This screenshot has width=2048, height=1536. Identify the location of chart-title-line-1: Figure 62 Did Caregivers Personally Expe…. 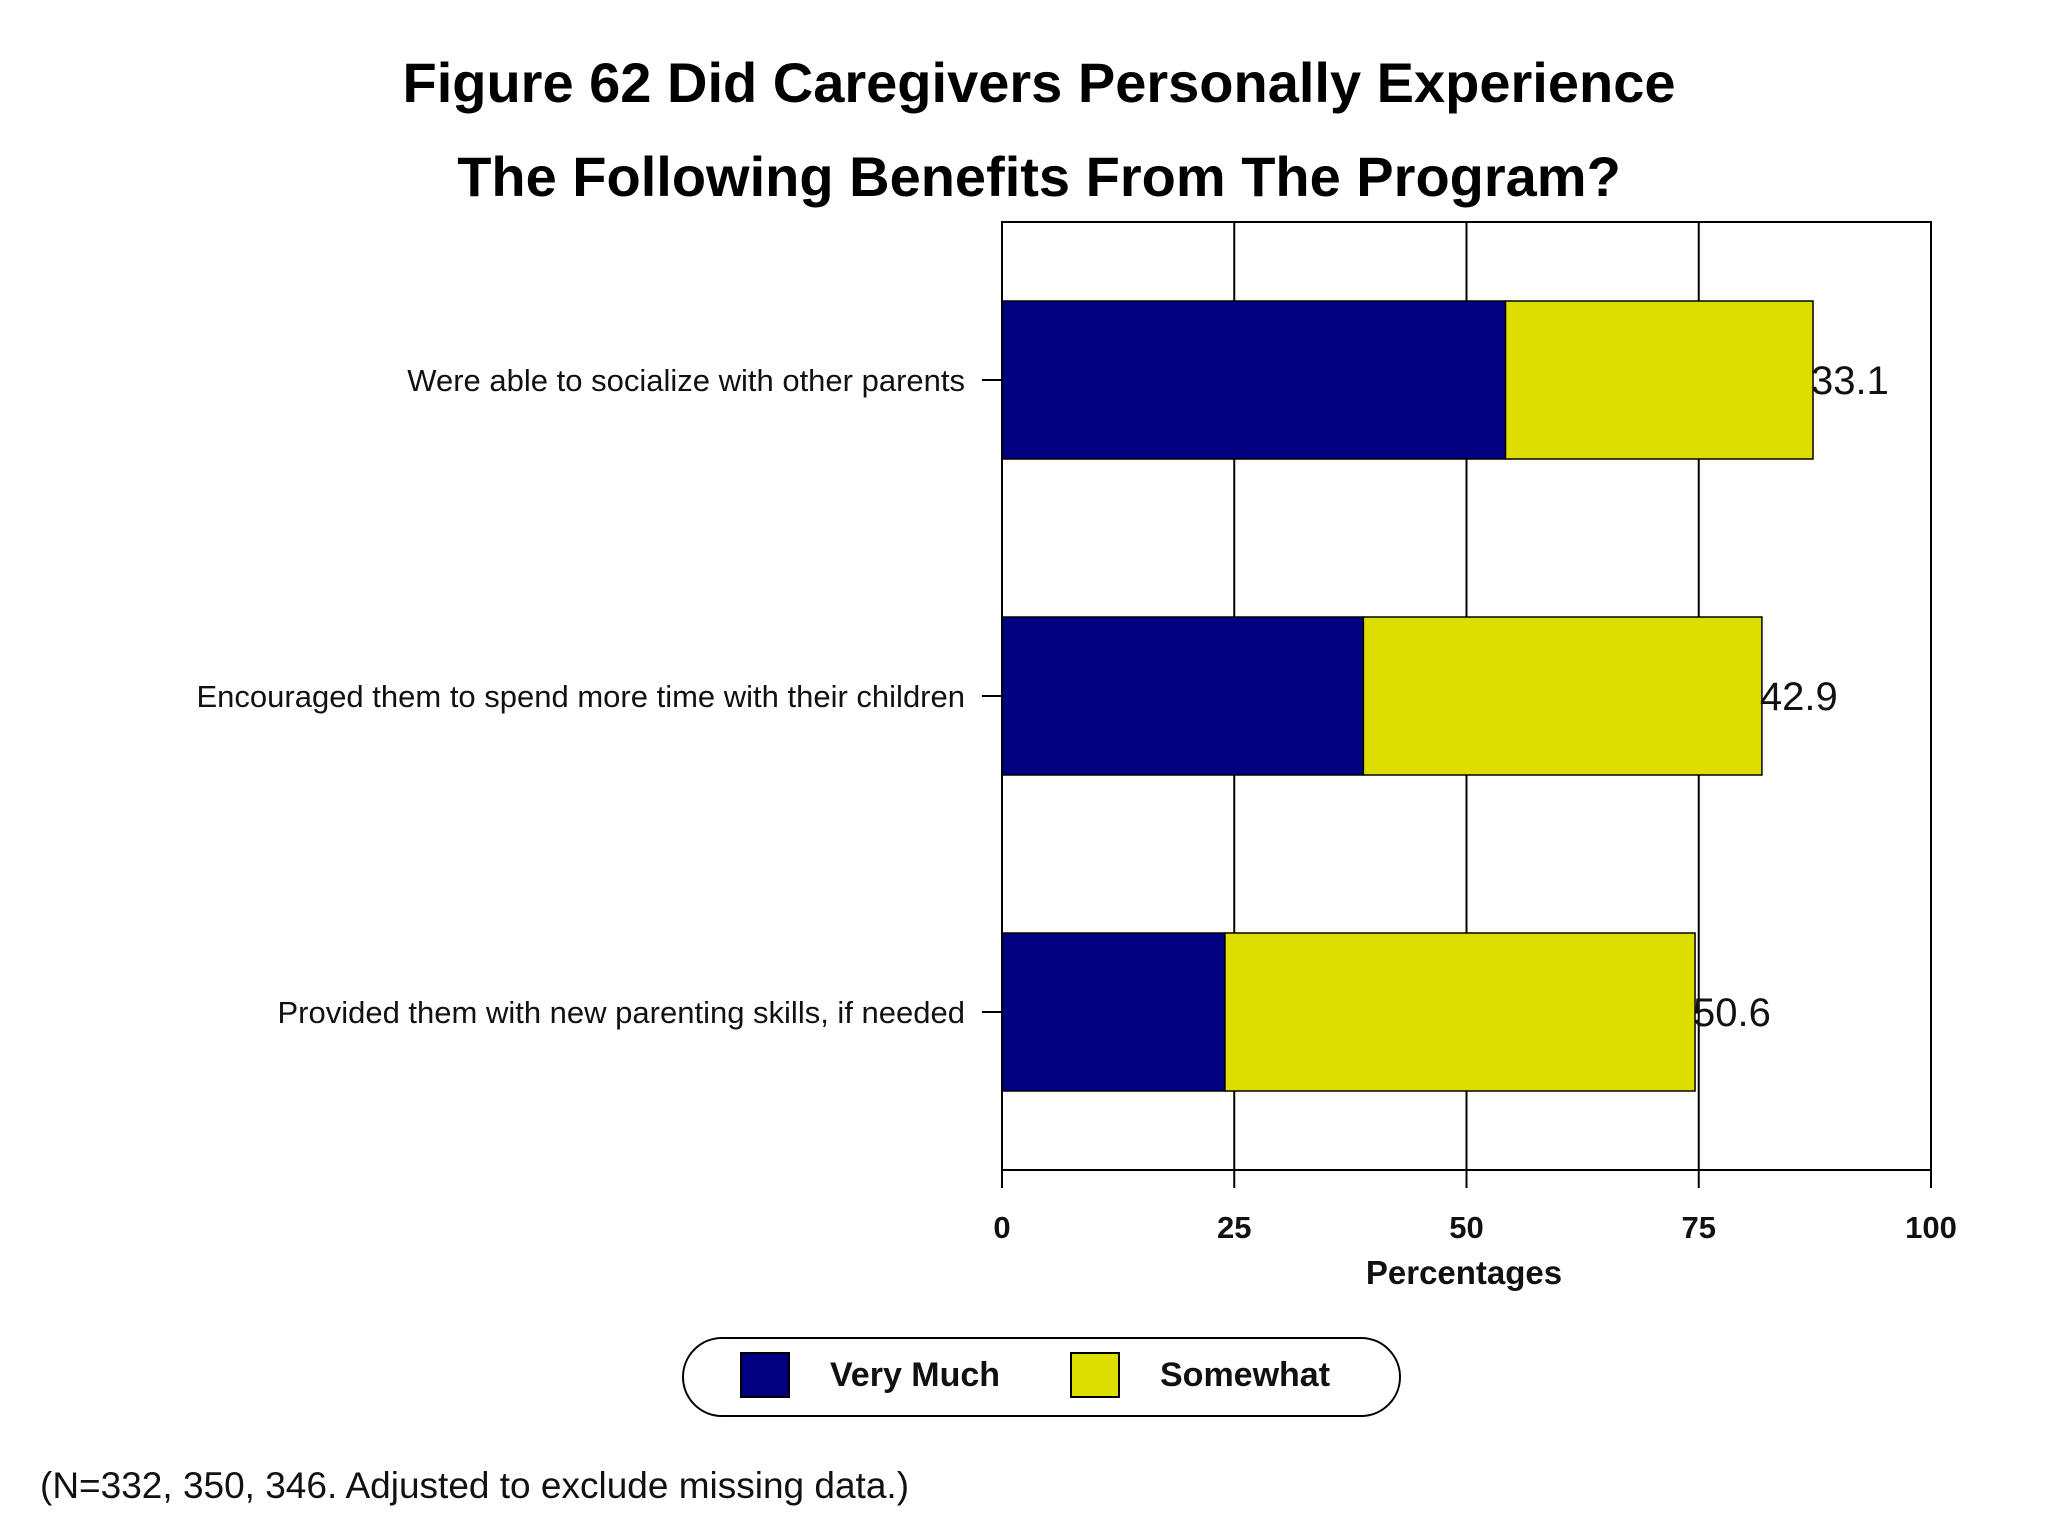
(1038, 82).